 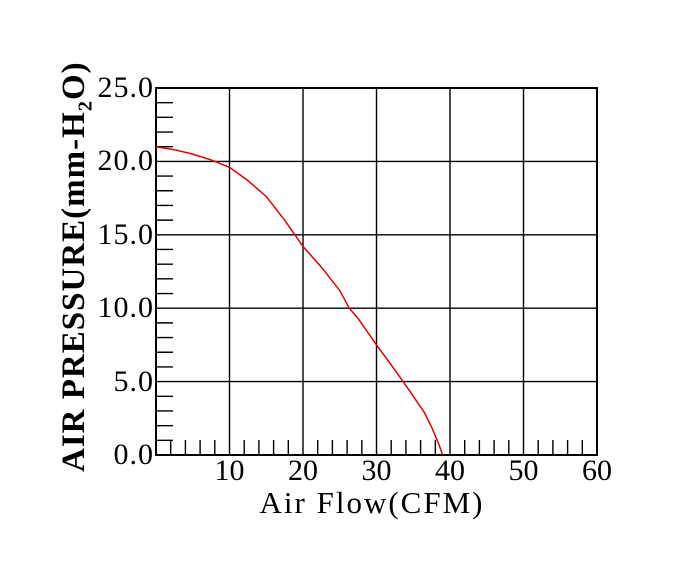 What do you see at coordinates (125, 234) in the screenshot?
I see `y-tick-label: 15.0` at bounding box center [125, 234].